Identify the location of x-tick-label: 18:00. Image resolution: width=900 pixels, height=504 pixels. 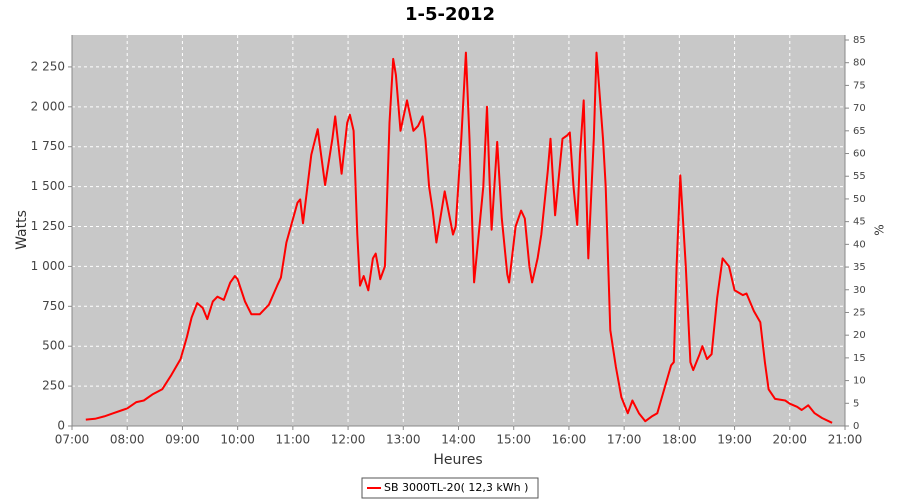
(679, 440).